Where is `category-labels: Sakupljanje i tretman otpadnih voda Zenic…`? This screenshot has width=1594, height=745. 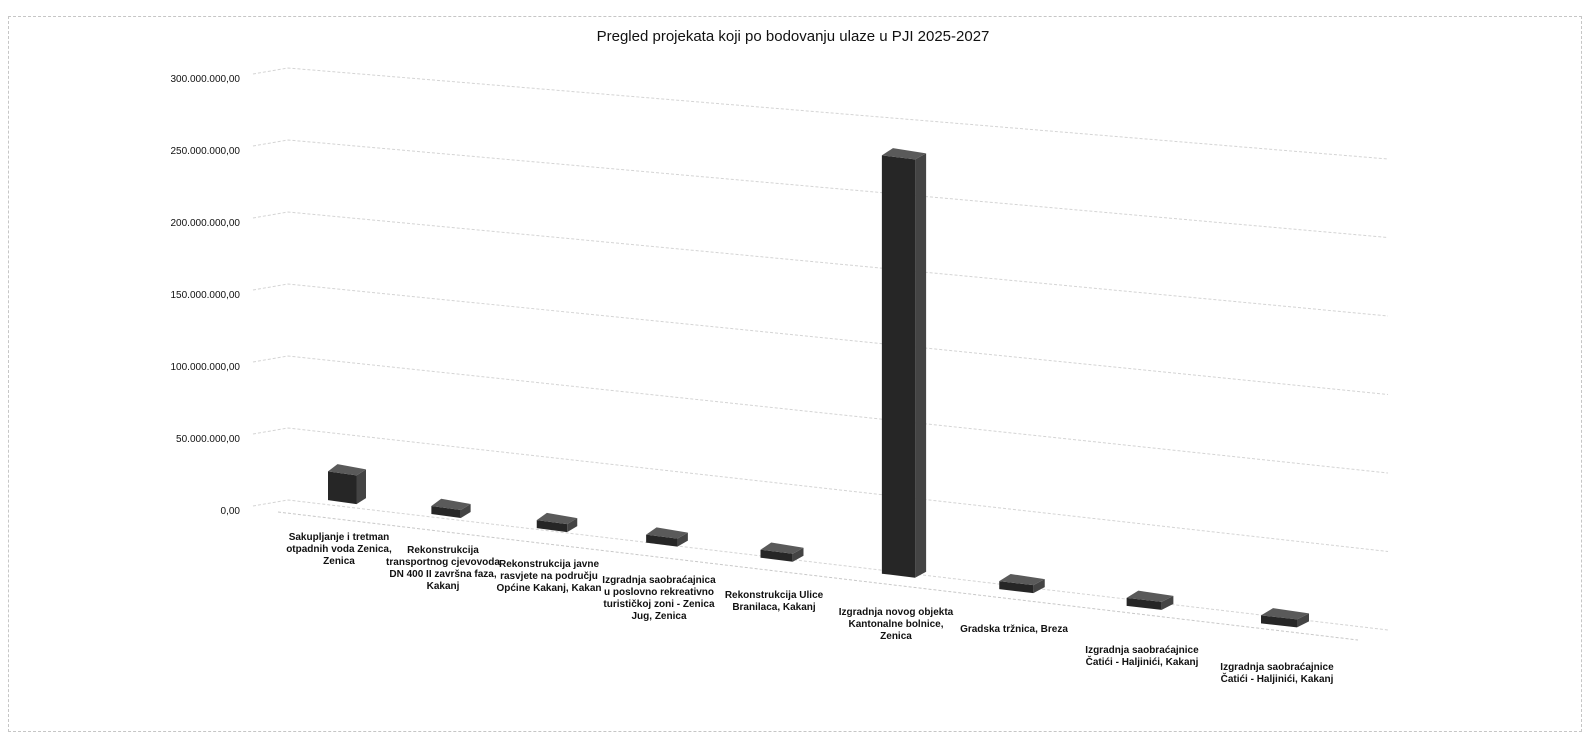
category-labels: Sakupljanje i tretman otpadnih voda Zenic… is located at coordinates (810, 608).